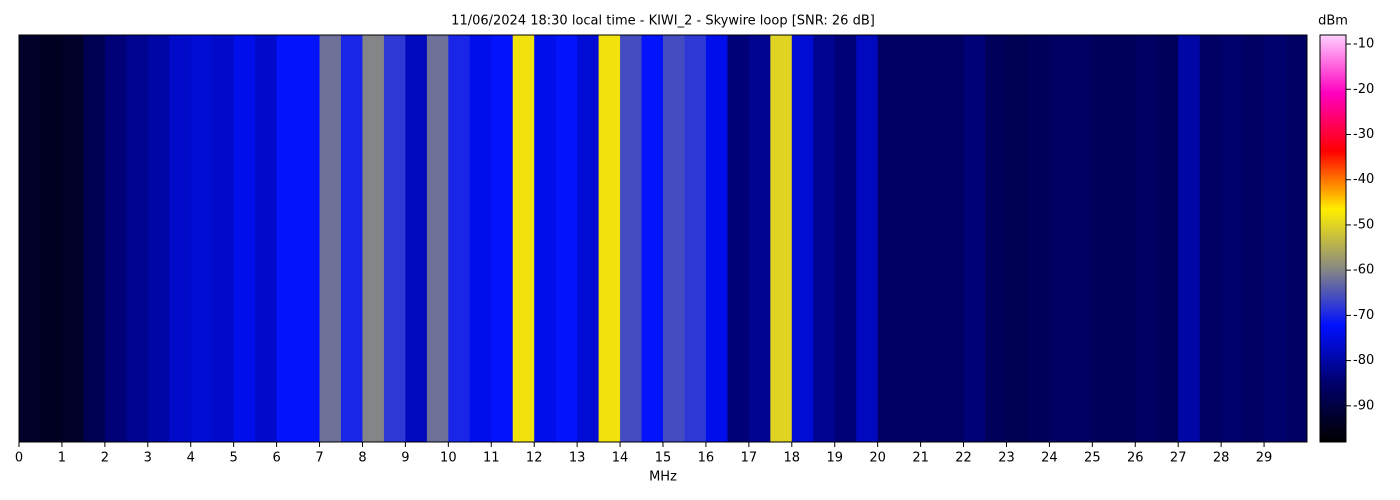 The image size is (1400, 500). Describe the element at coordinates (105, 458) in the screenshot. I see `x-tick-label: 2` at that location.